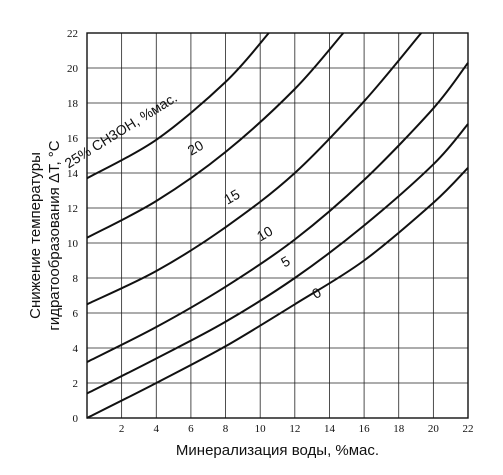 The height and width of the screenshot is (475, 503). What do you see at coordinates (73, 69) in the screenshot?
I see `y-tick-label: 20` at bounding box center [73, 69].